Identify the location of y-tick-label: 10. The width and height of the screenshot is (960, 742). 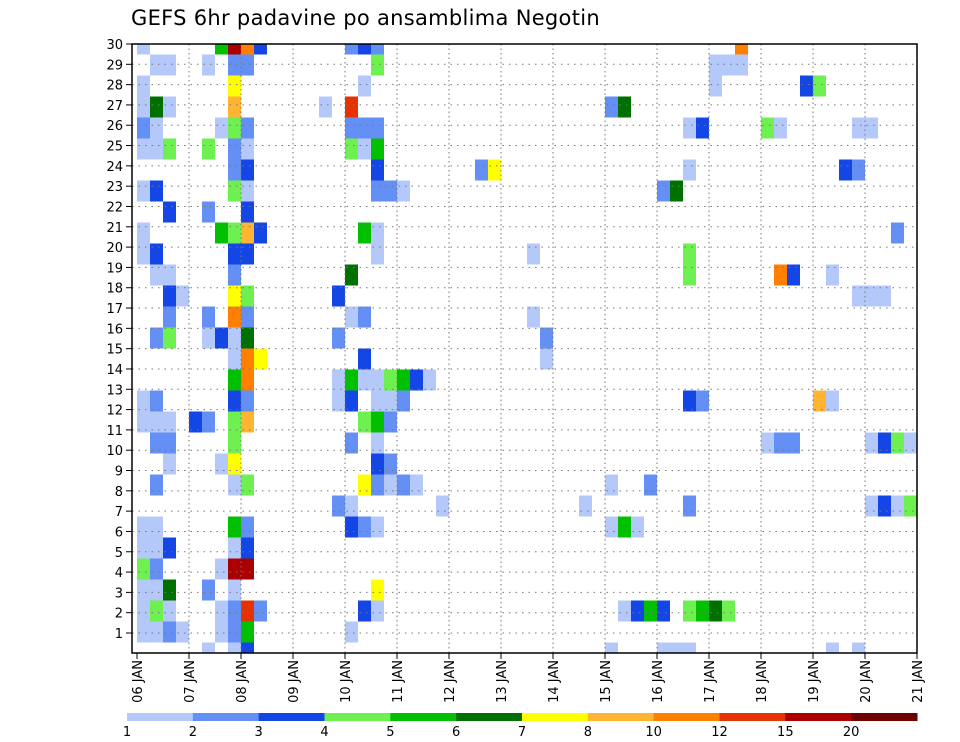
(114, 451).